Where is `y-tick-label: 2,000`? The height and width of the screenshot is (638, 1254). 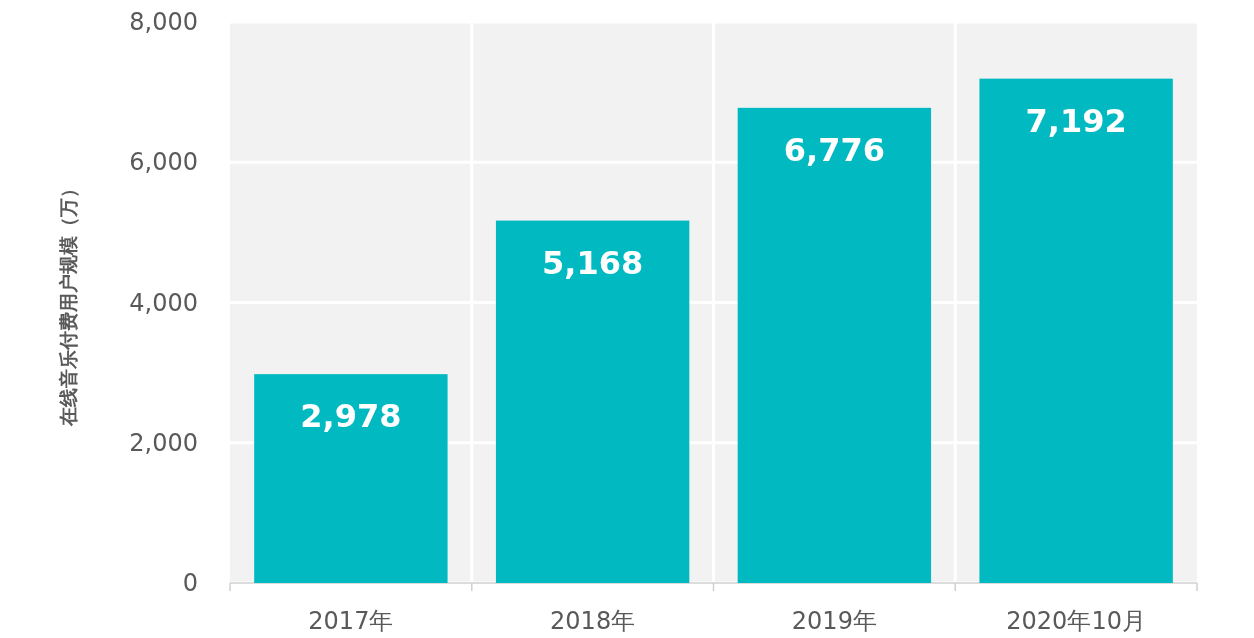
y-tick-label: 2,000 is located at coordinates (163, 442).